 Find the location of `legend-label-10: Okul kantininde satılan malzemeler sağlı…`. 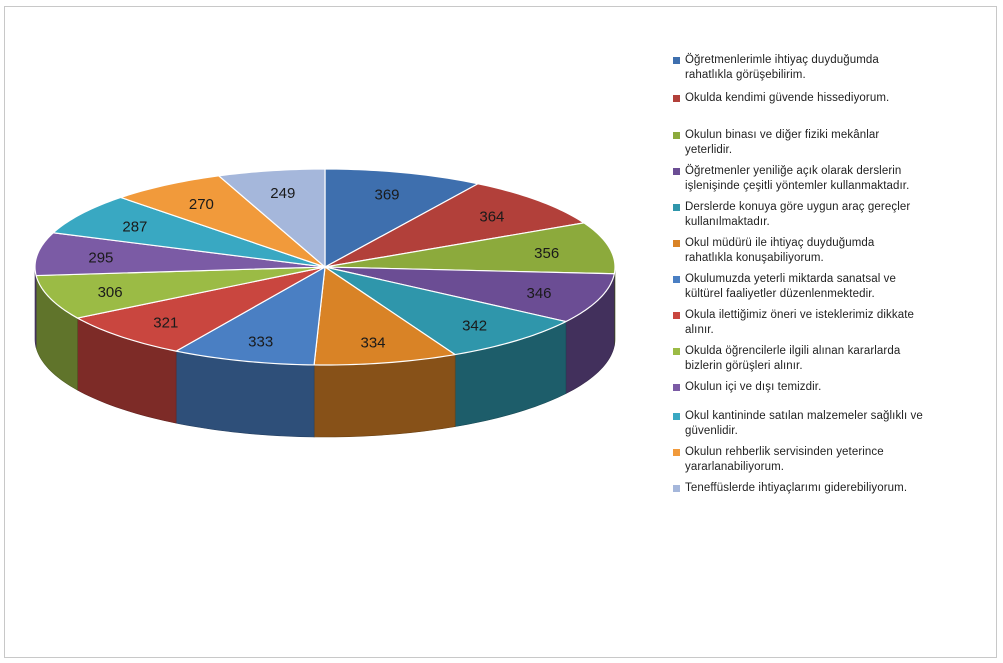

legend-label-10: Okul kantininde satılan malzemeler sağlı… is located at coordinates (804, 423).